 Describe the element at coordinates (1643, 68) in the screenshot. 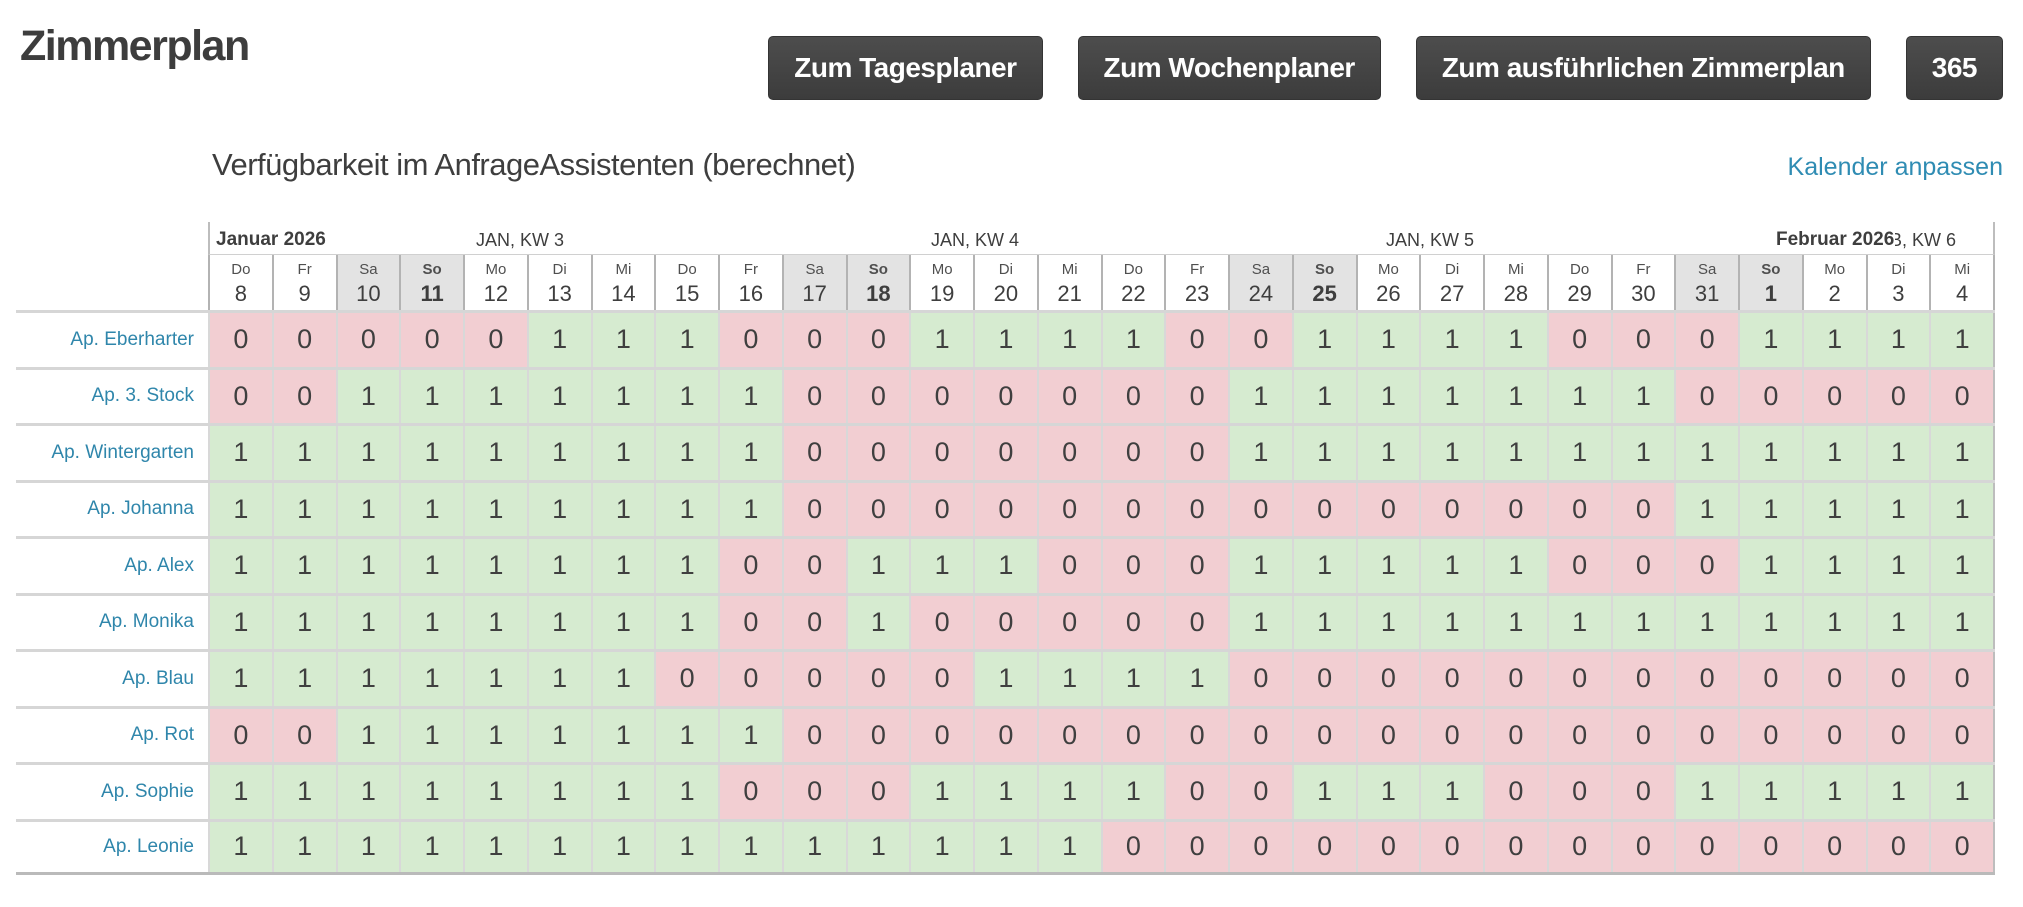

I see `ausfuehrlicher-zimmerplan-button: Zum ausführlichen Zimmerplan` at that location.